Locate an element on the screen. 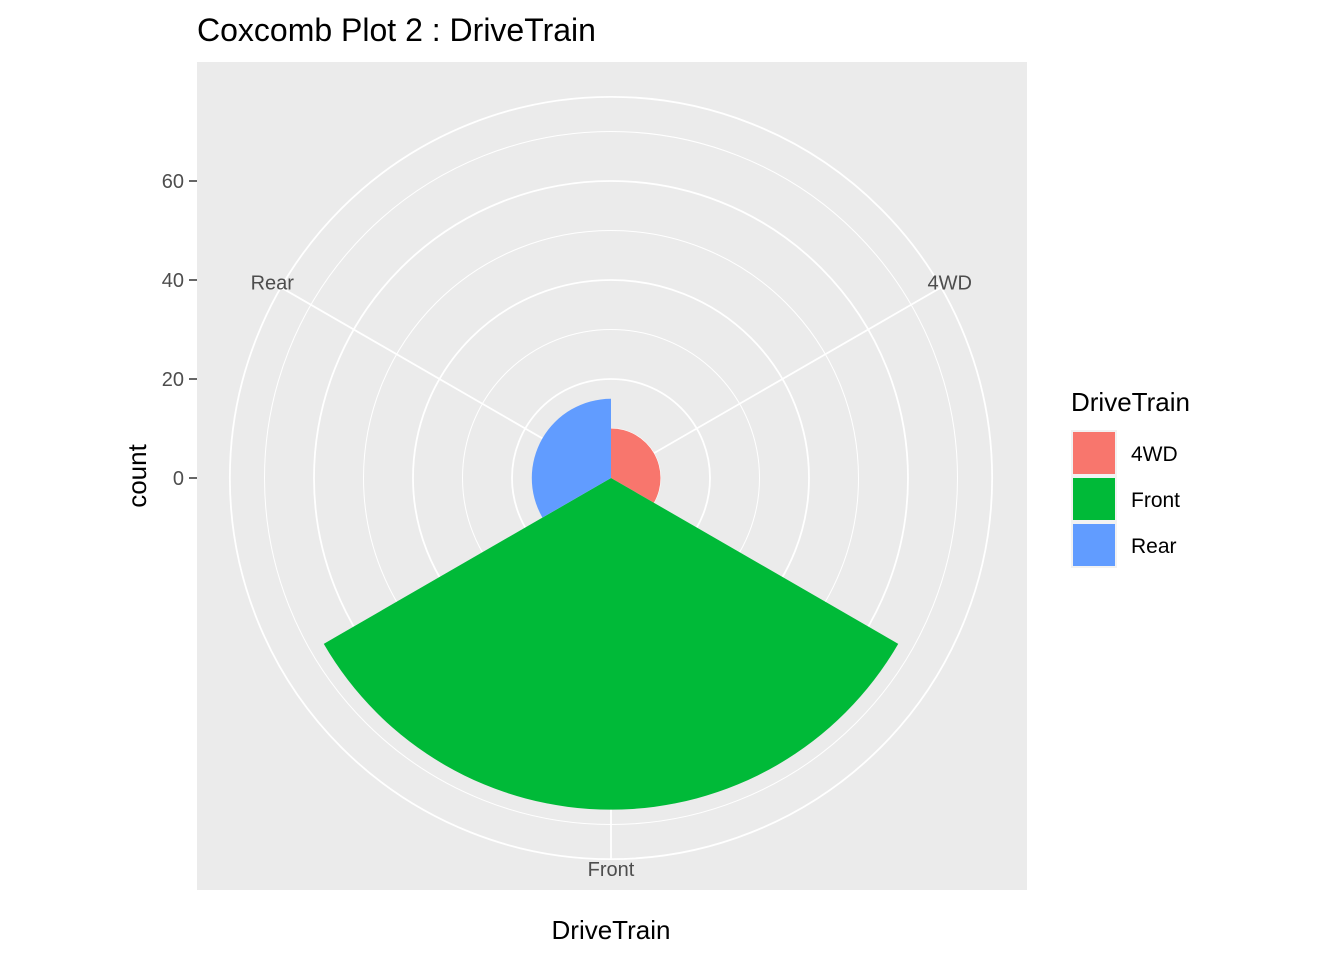  chart-title: Coxcomb Plot 2 : DriveTrain is located at coordinates (396, 30).